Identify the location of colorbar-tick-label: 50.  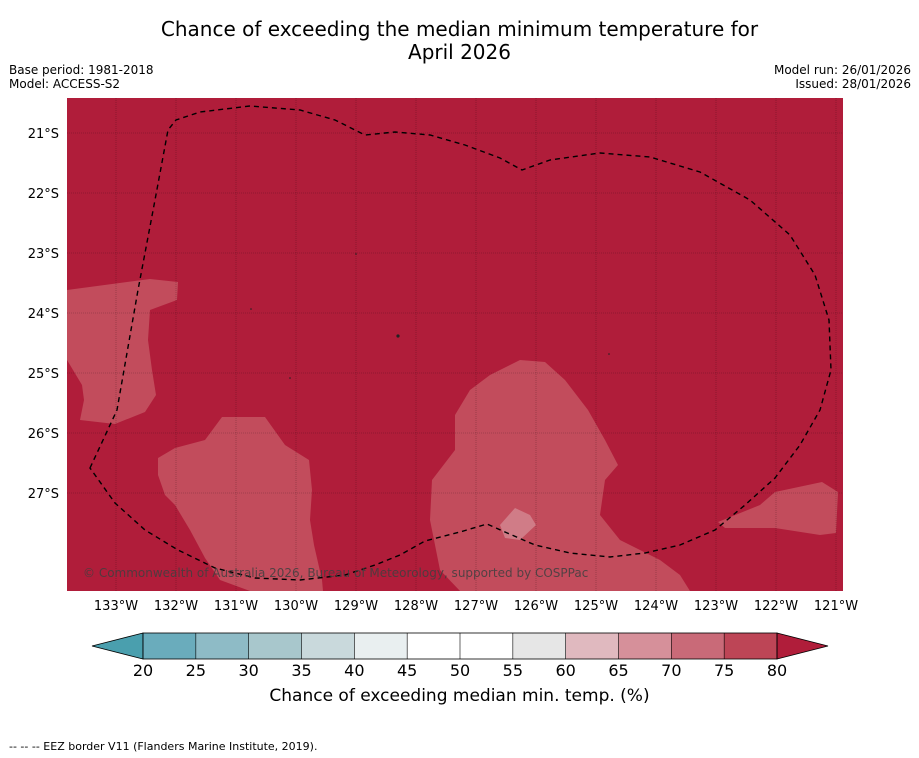
(460, 670).